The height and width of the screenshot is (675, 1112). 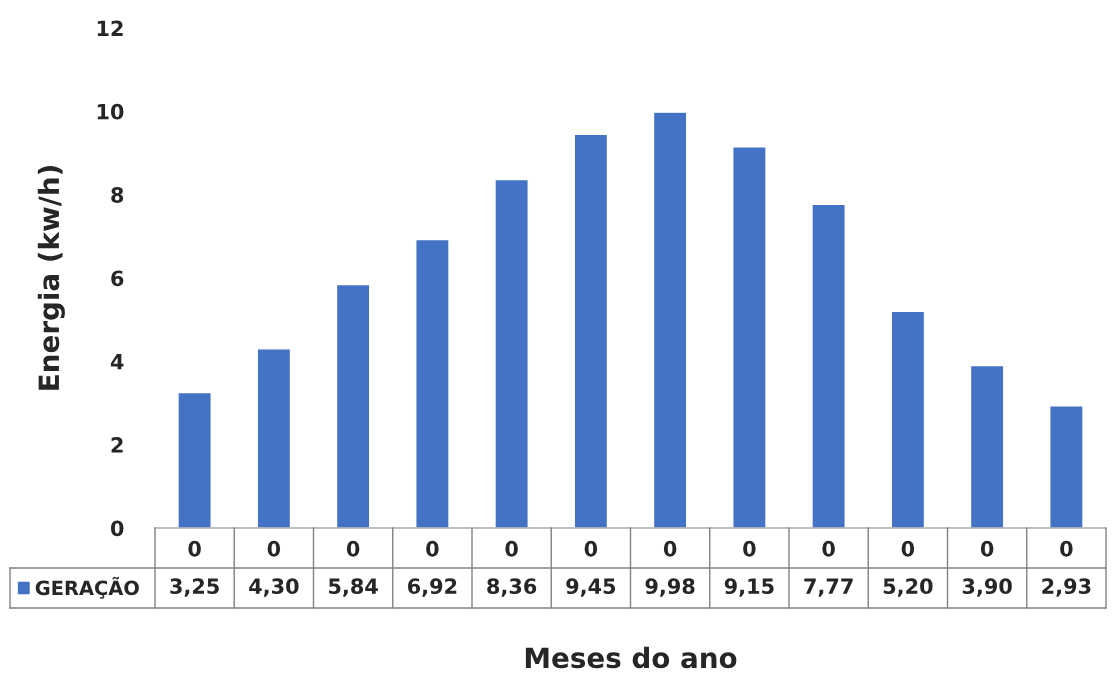 I want to click on data-label: 6,92, so click(x=432, y=587).